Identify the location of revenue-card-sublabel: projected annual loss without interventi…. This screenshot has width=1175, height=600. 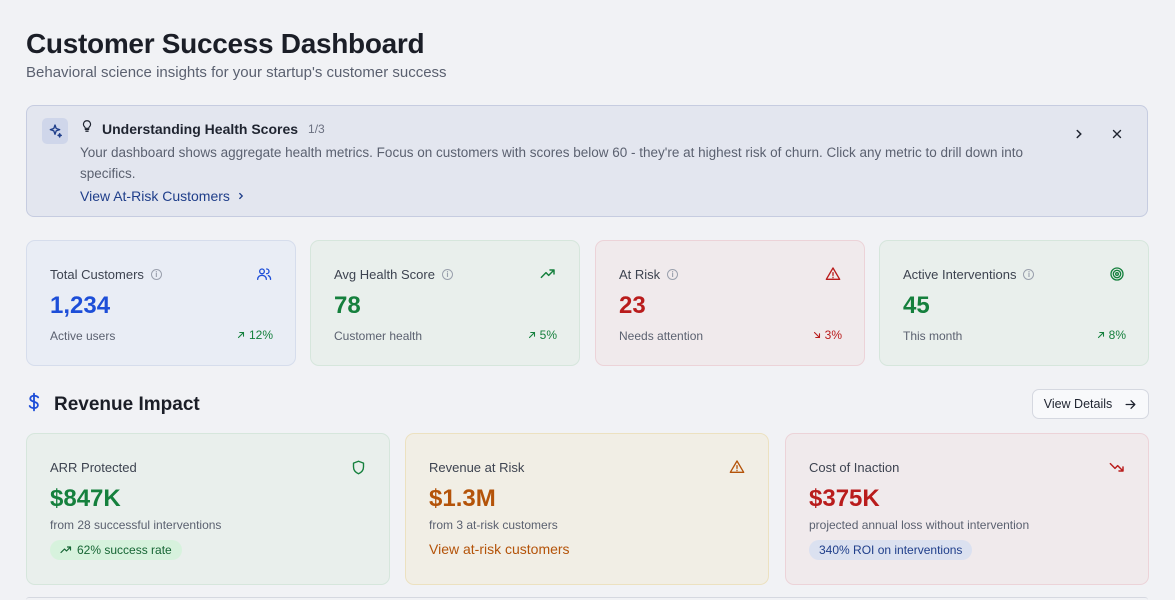
(919, 525).